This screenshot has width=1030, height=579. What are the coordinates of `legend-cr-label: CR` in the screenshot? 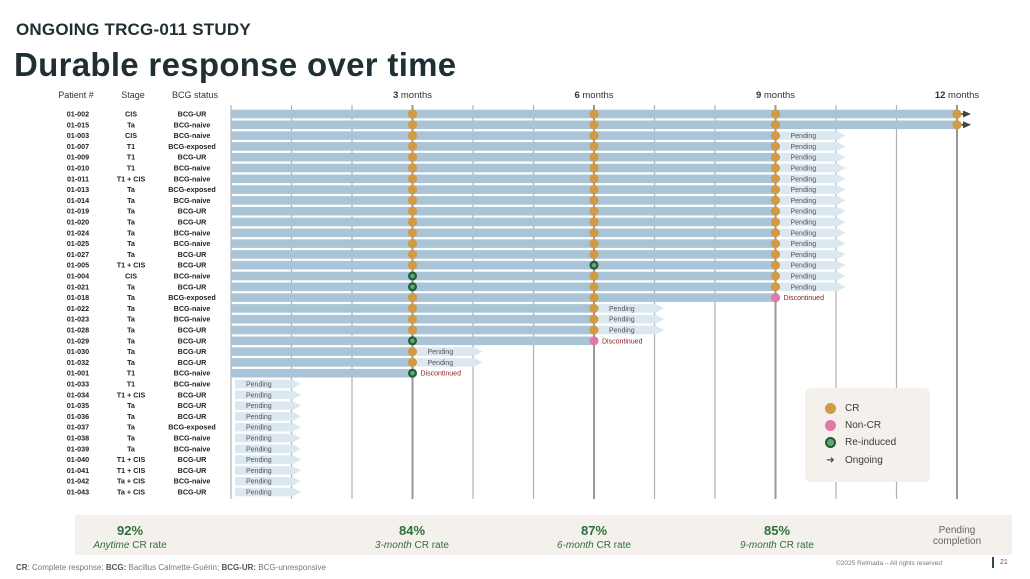 It's located at (852, 408).